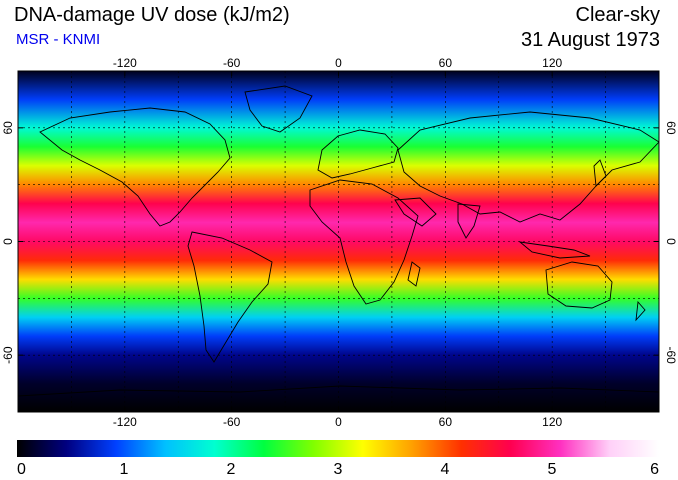  Describe the element at coordinates (671, 241) in the screenshot. I see `lat-tick-label-right: 0` at that location.